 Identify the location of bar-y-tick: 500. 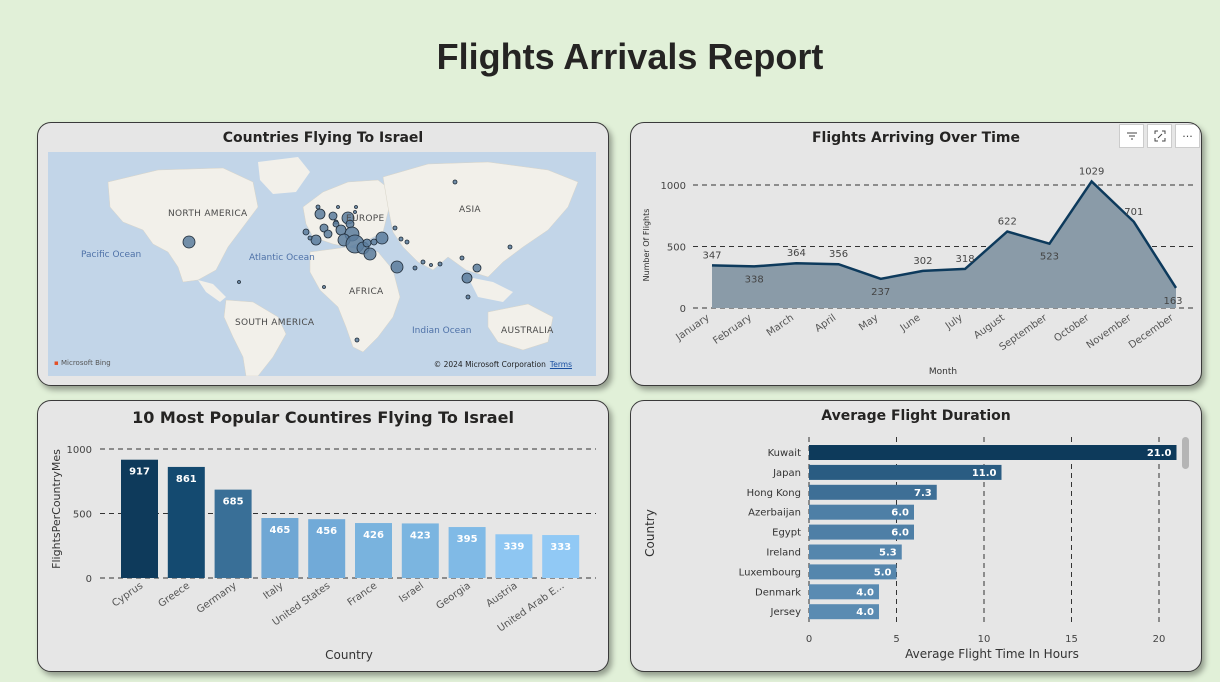
(82, 515).